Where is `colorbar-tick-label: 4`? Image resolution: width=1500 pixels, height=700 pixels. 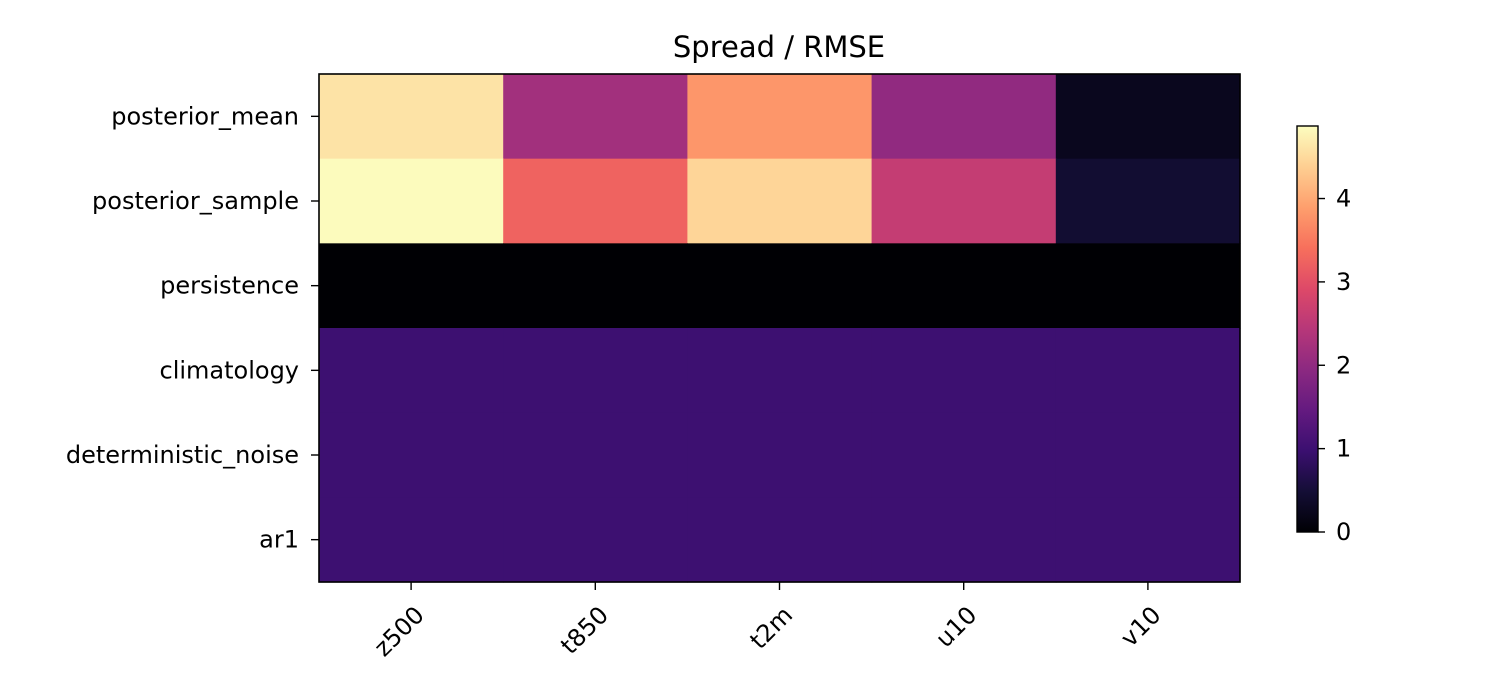
colorbar-tick-label: 4 is located at coordinates (1343, 199).